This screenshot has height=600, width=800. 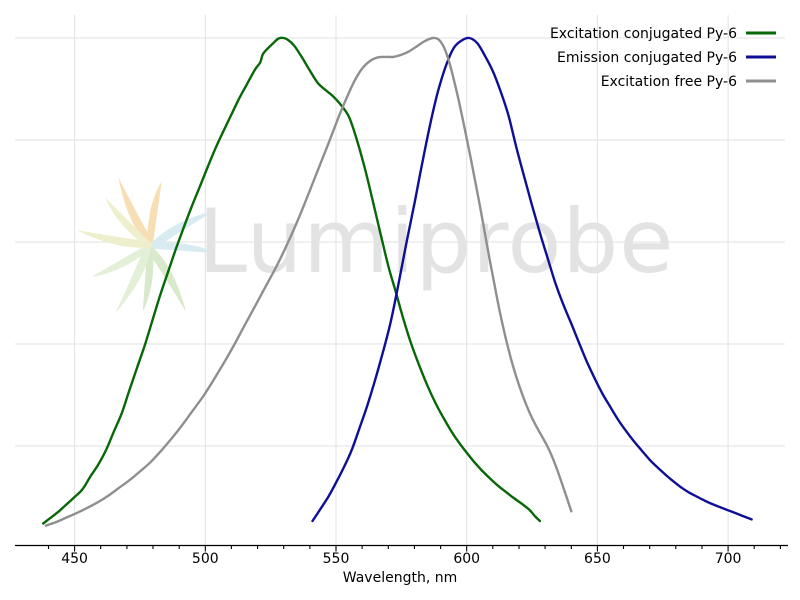 I want to click on x-tick-label: 700, so click(x=728, y=559).